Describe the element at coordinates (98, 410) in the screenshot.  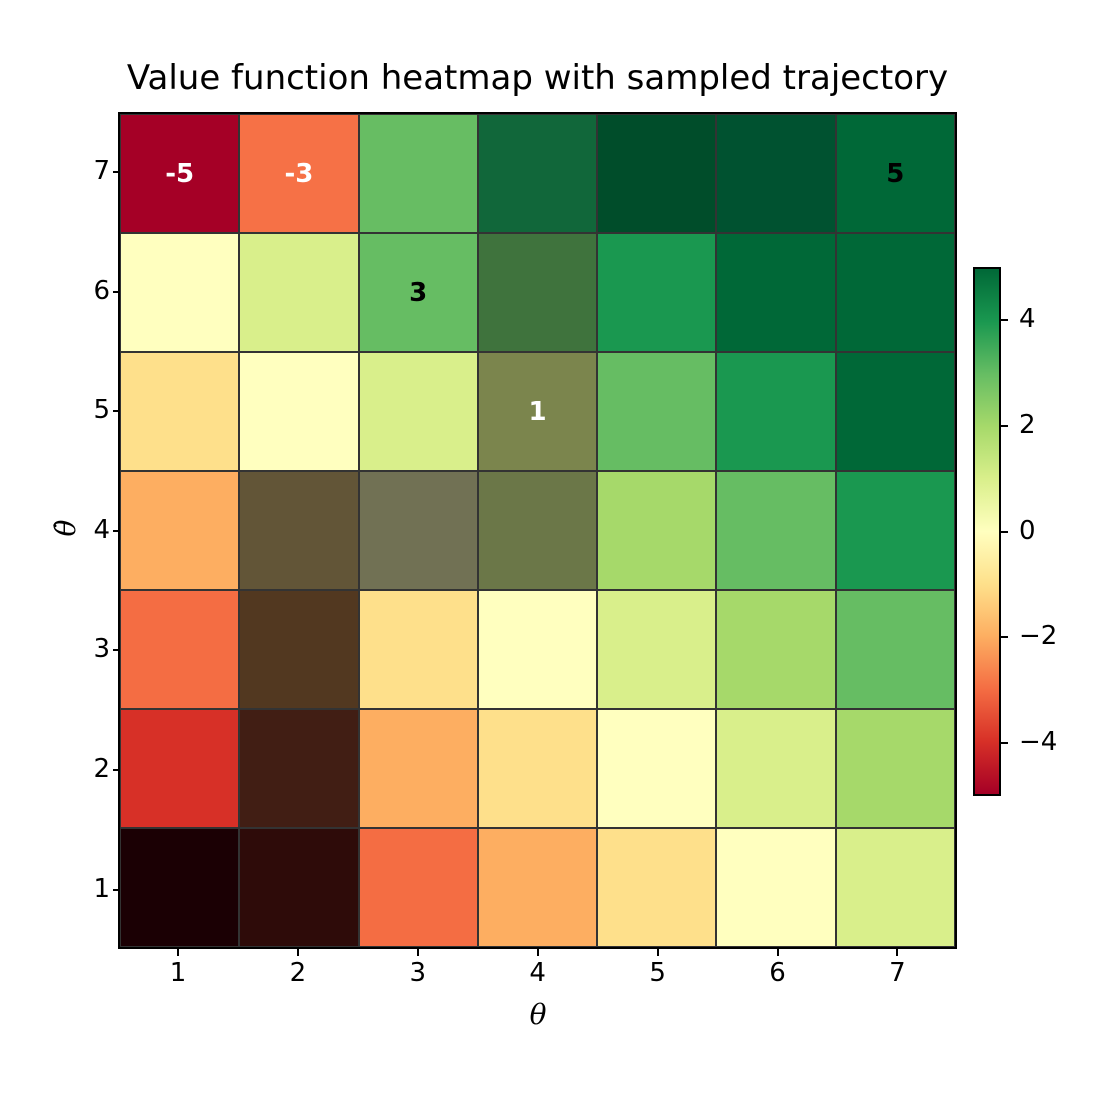
I see `y-tick-label: 5` at that location.